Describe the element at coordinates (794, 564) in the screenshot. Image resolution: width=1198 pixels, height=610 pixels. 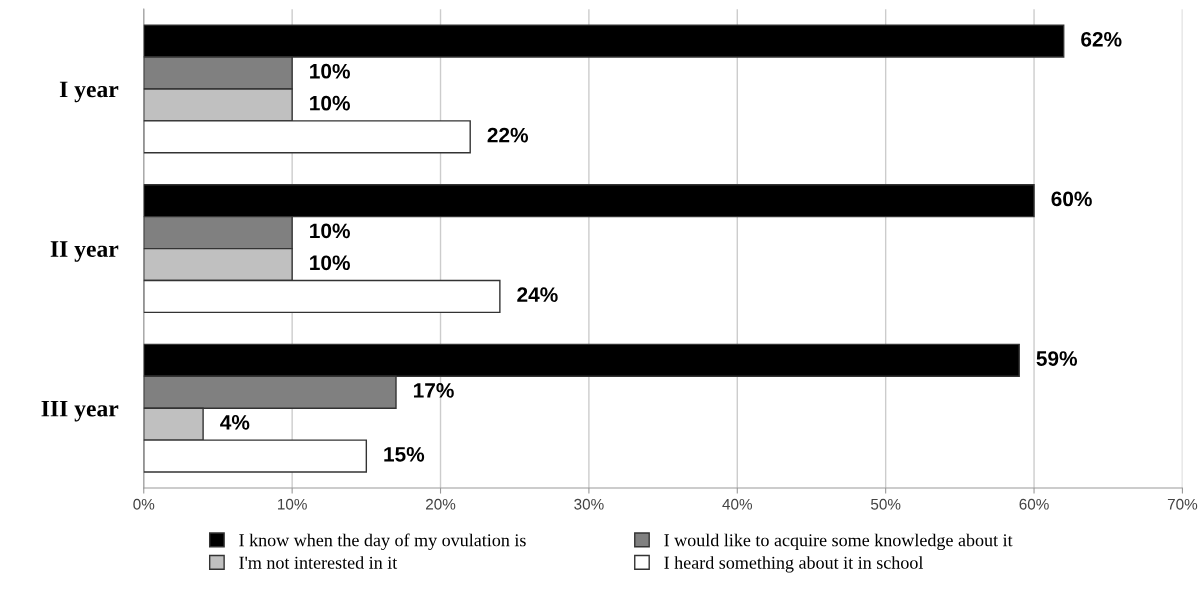
I see `legend-label: I heard something about it in school` at that location.